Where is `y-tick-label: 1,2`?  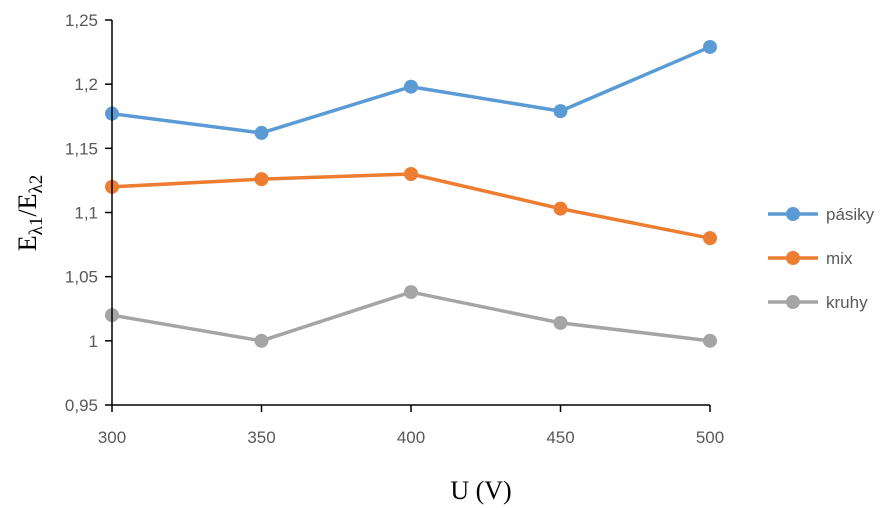 y-tick-label: 1,2 is located at coordinates (86, 84).